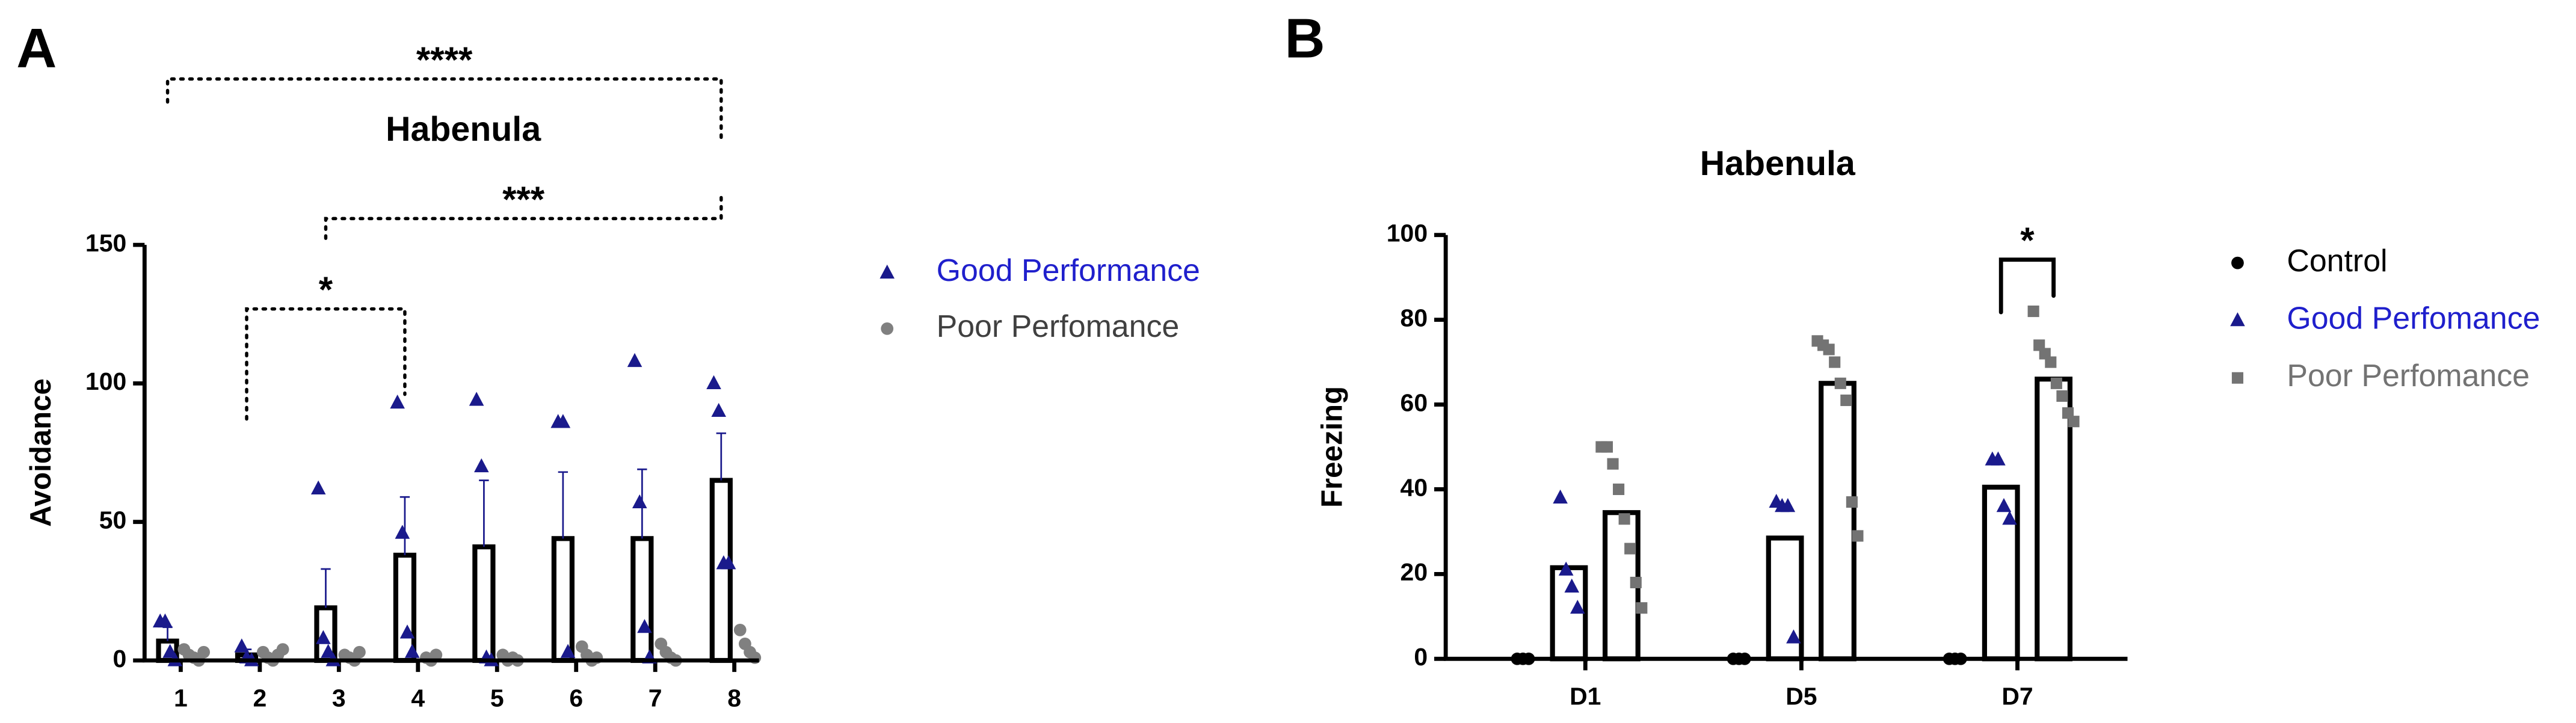 This screenshot has width=2576, height=723. What do you see at coordinates (1332, 447) in the screenshot?
I see `y-axis-label: Freezing` at bounding box center [1332, 447].